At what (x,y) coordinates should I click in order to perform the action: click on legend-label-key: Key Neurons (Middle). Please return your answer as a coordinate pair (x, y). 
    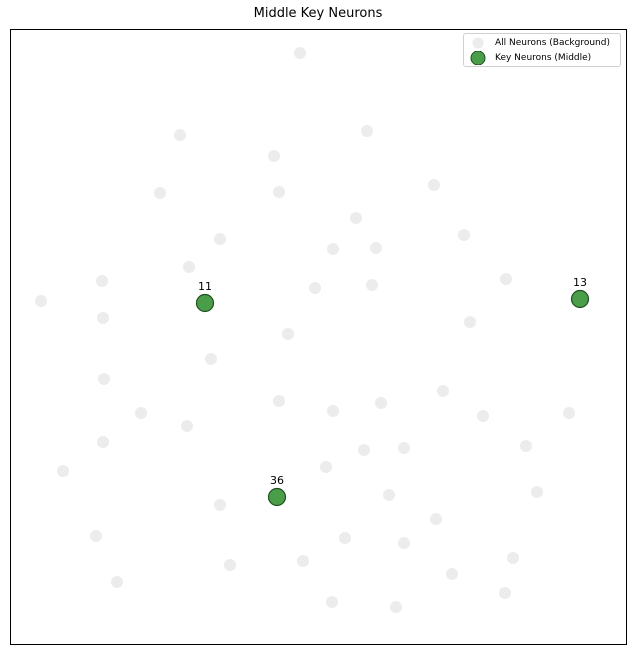
    Looking at the image, I should click on (543, 58).